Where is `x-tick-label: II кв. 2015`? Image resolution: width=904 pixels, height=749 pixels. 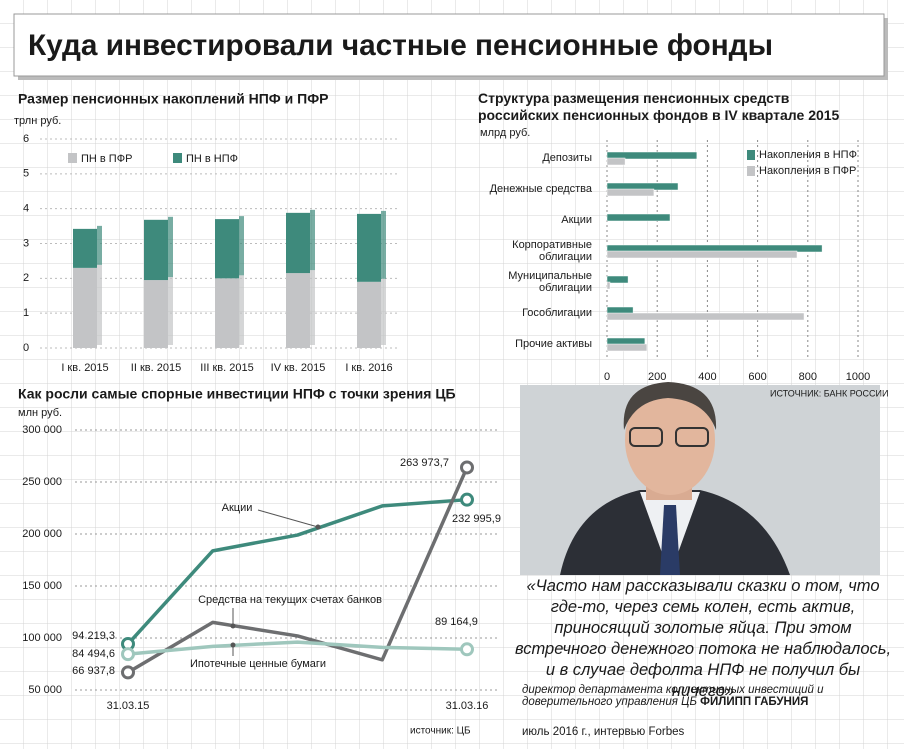
x-tick-label: II кв. 2015 is located at coordinates (156, 368).